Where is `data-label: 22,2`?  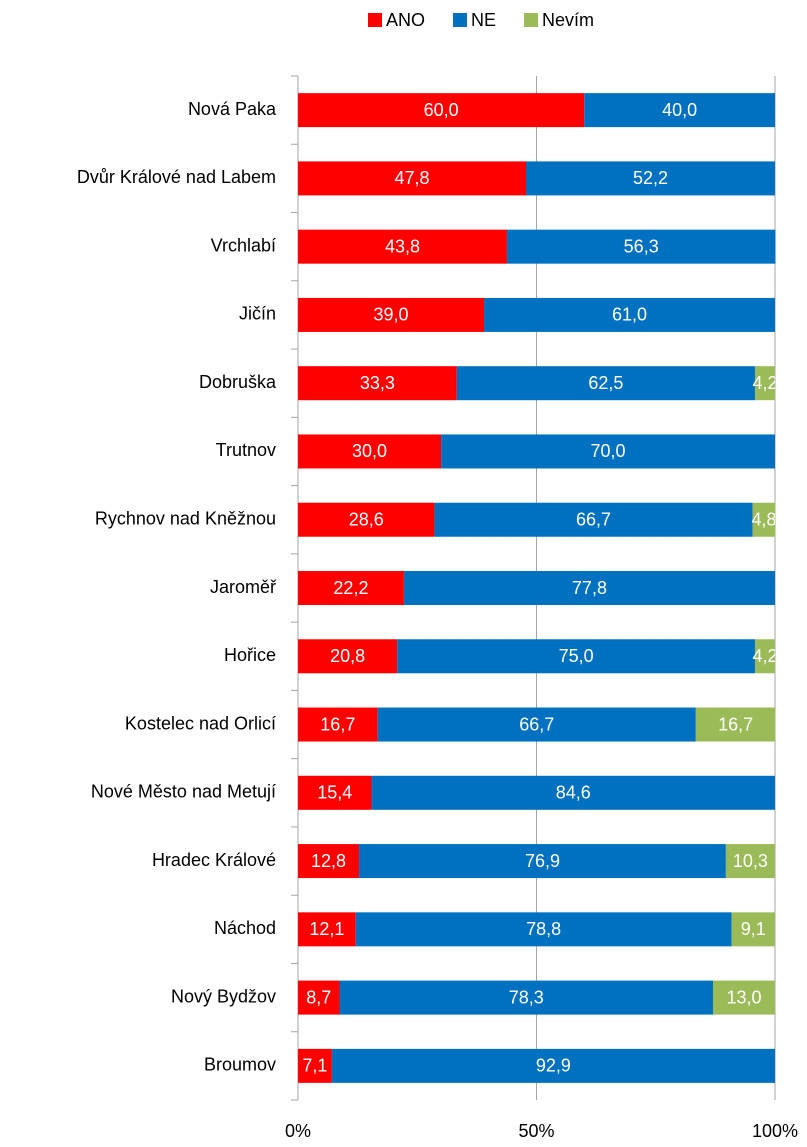 data-label: 22,2 is located at coordinates (350, 588).